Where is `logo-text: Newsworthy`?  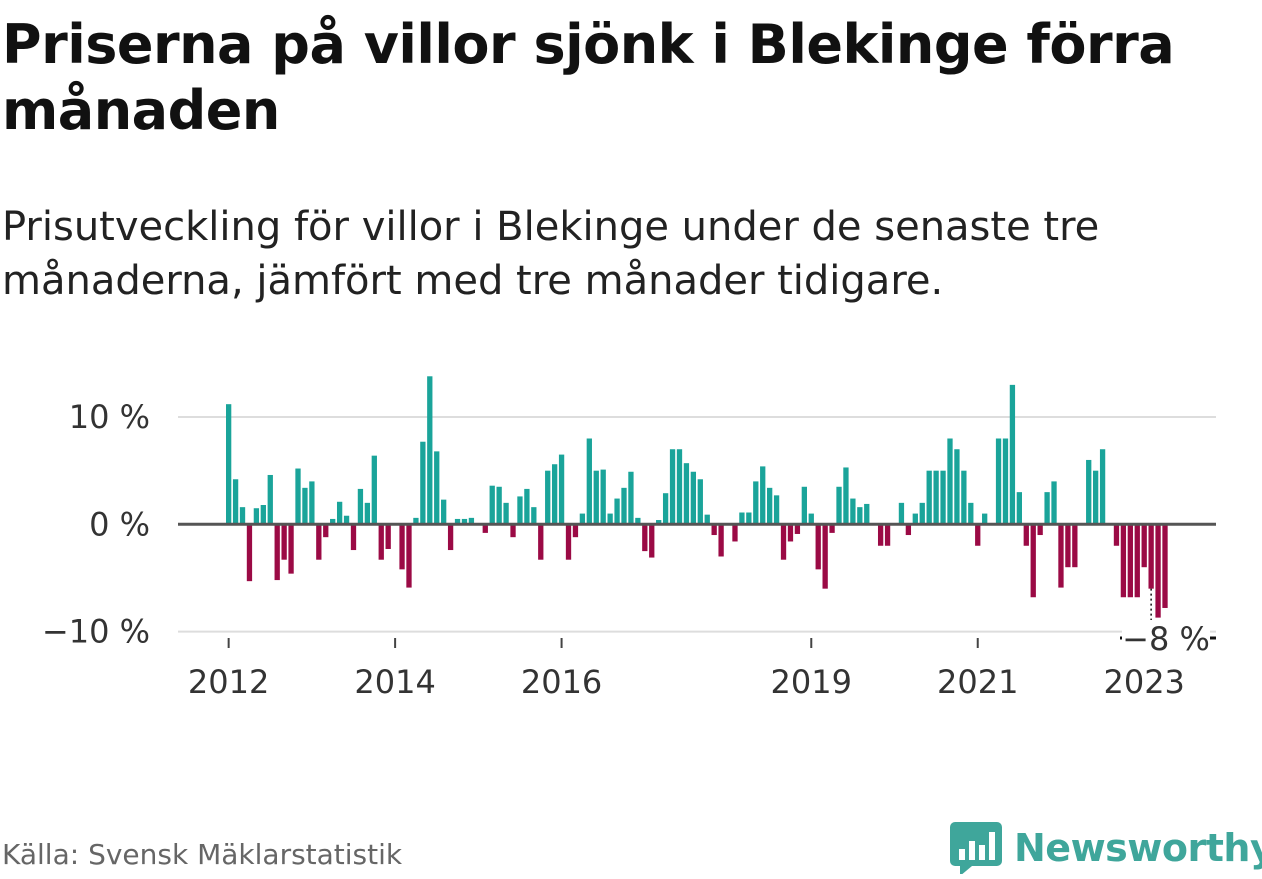
logo-text: Newsworthy is located at coordinates (1138, 848).